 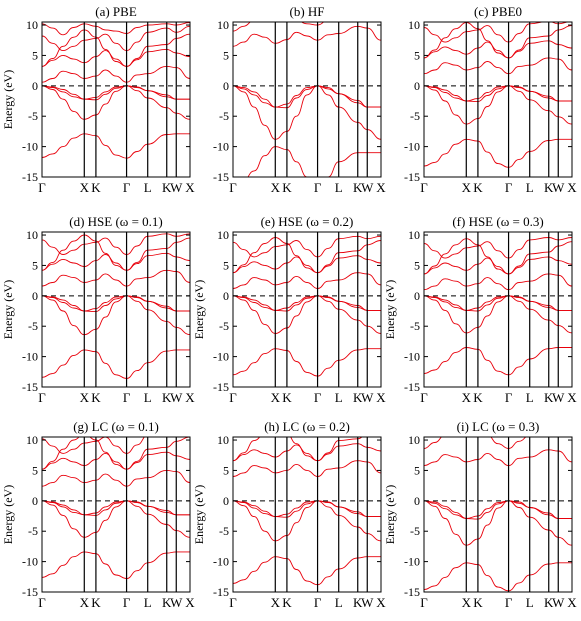 I want to click on plot-frame, so click(x=498, y=99).